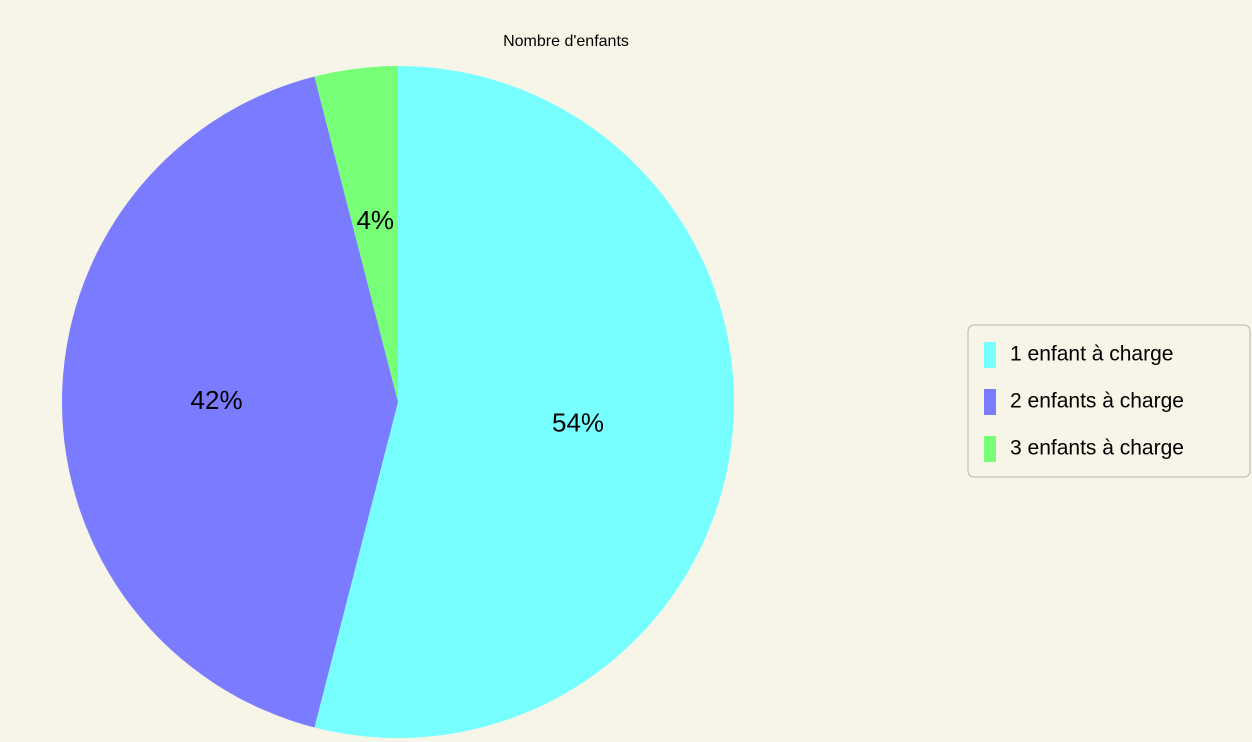 The image size is (1252, 742). I want to click on legend-label: 3 enfants à charge, so click(1097, 448).